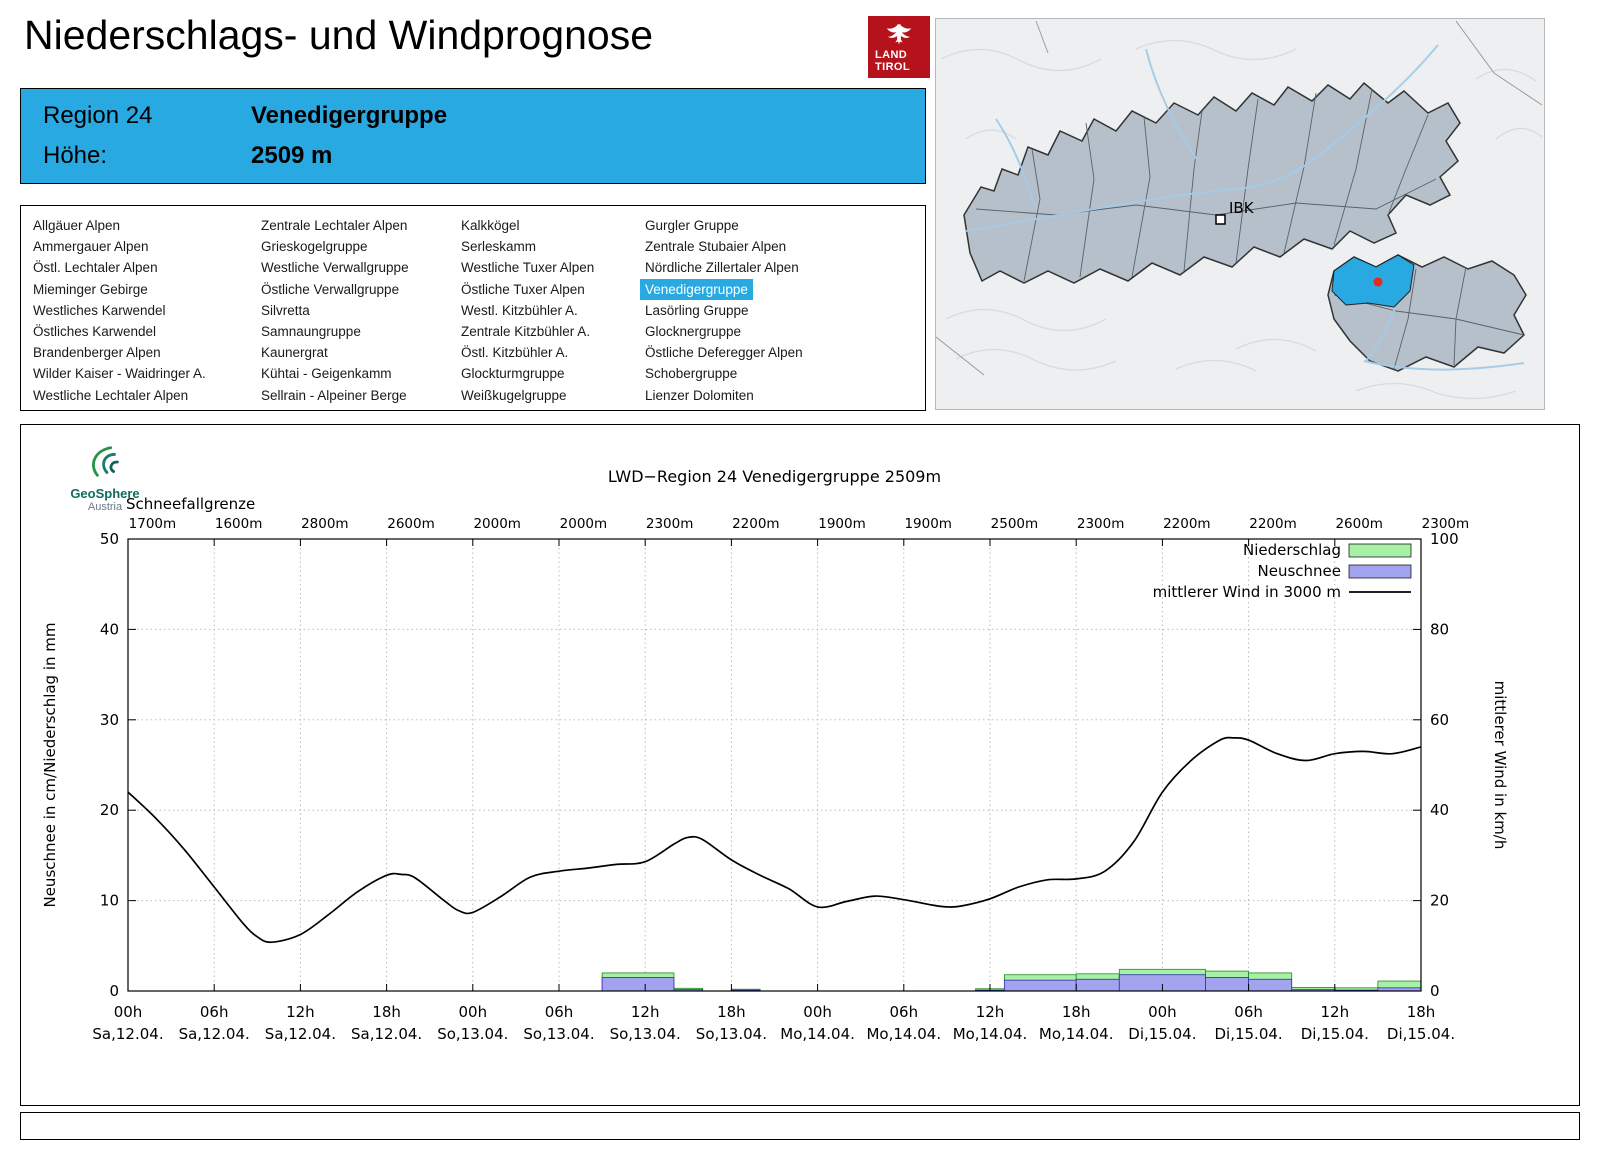  I want to click on region-number: Region 24, so click(98, 115).